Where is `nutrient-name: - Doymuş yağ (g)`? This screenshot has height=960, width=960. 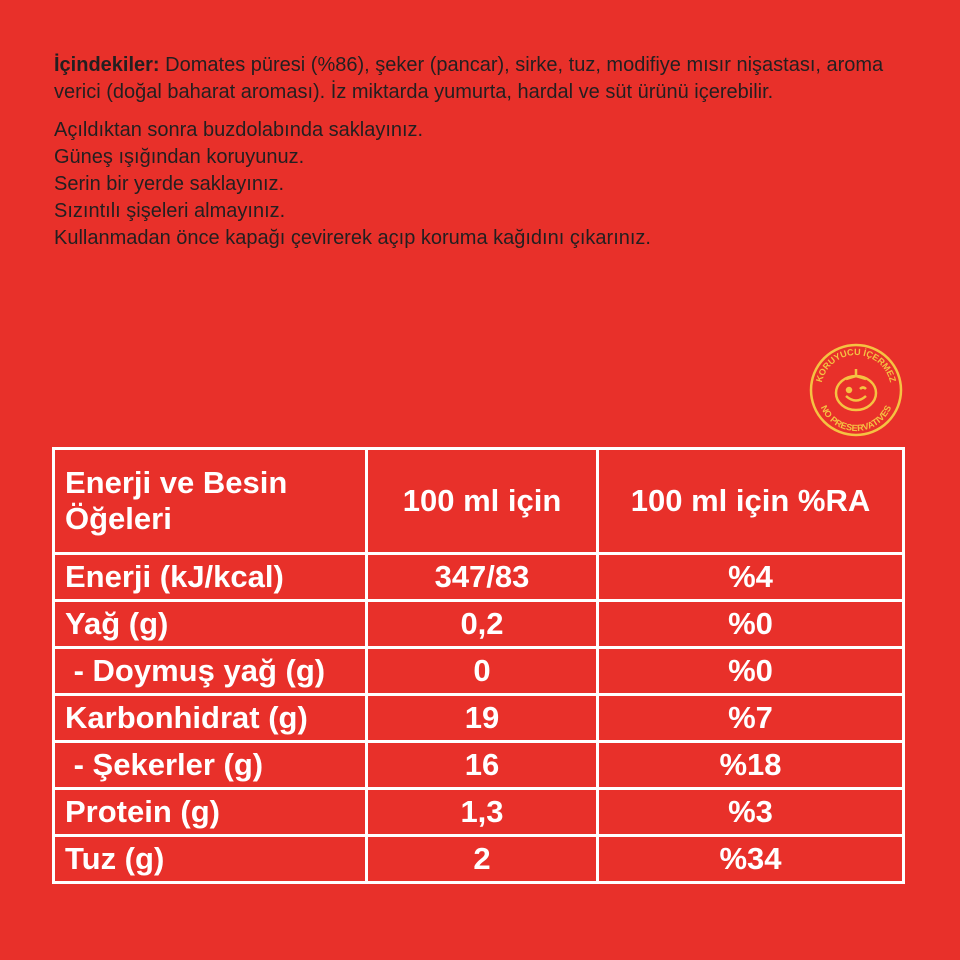
nutrient-name: - Doymuş yağ (g) is located at coordinates (210, 671).